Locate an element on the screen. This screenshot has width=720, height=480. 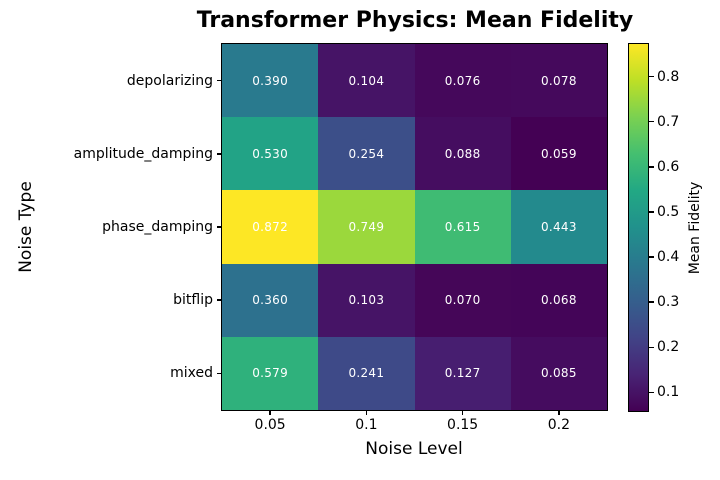
heatmap-cell-value: 0.360 is located at coordinates (270, 300).